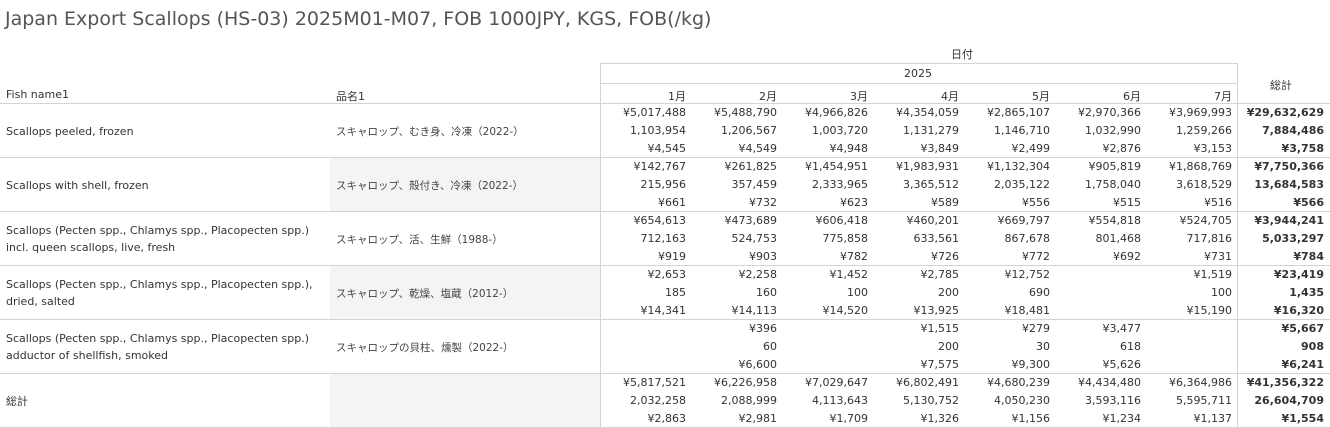  I want to click on fish-name-cell: Scallops peeled, frozen, so click(166, 131).